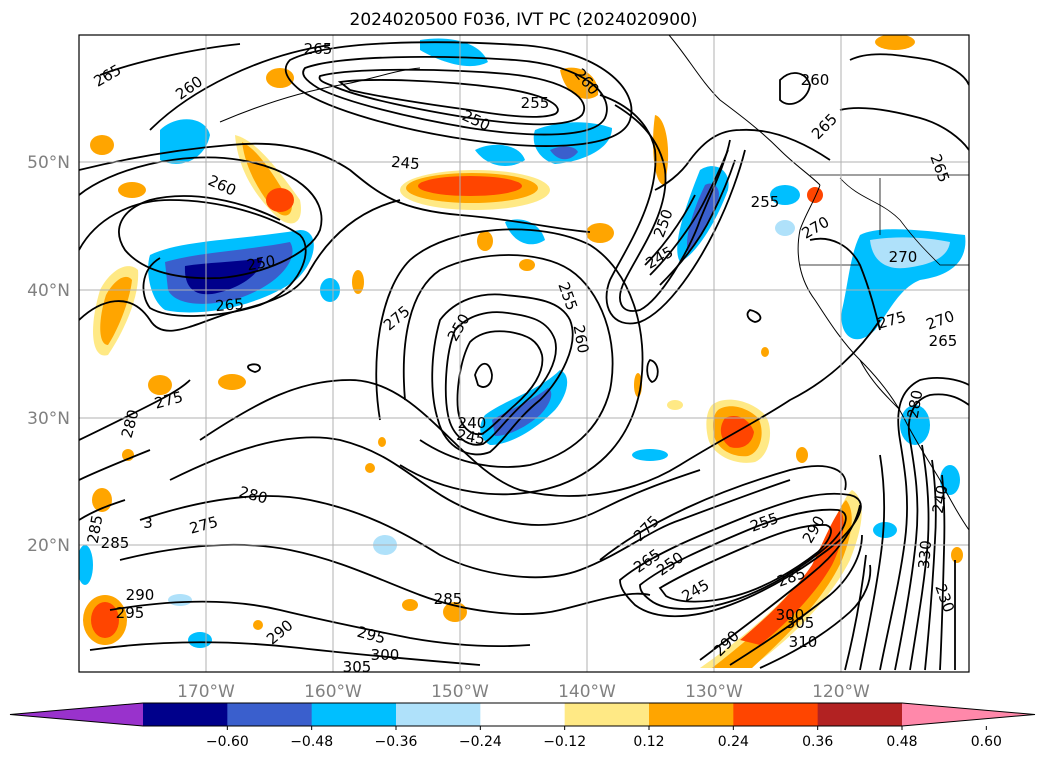  I want to click on colorbar-outline, so click(522, 714).